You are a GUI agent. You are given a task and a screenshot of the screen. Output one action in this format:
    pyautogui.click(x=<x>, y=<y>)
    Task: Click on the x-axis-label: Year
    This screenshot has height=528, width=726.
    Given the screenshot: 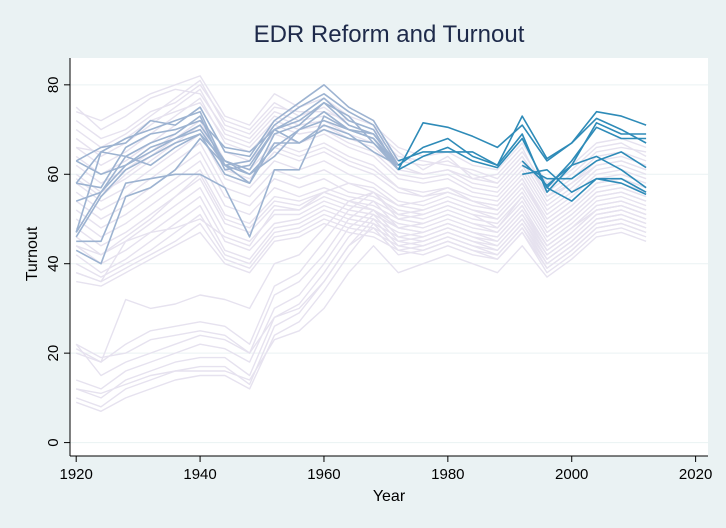 What is the action you would take?
    pyautogui.click(x=389, y=496)
    